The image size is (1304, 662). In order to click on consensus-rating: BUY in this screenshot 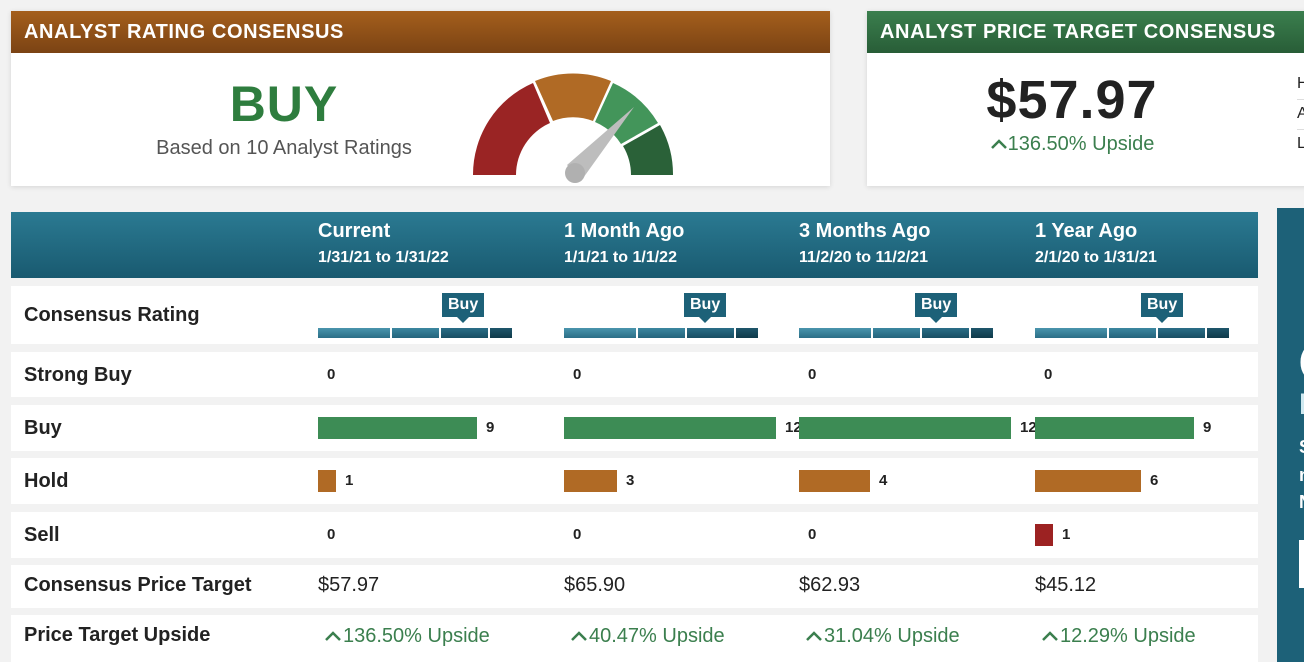, I will do `click(284, 104)`.